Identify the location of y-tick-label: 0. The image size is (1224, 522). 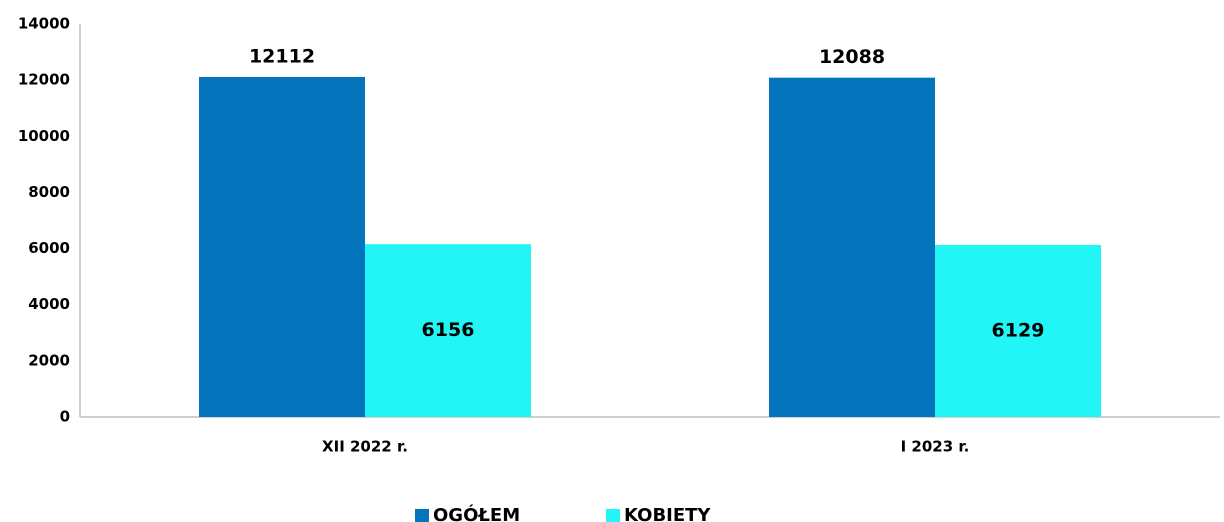
(65, 417).